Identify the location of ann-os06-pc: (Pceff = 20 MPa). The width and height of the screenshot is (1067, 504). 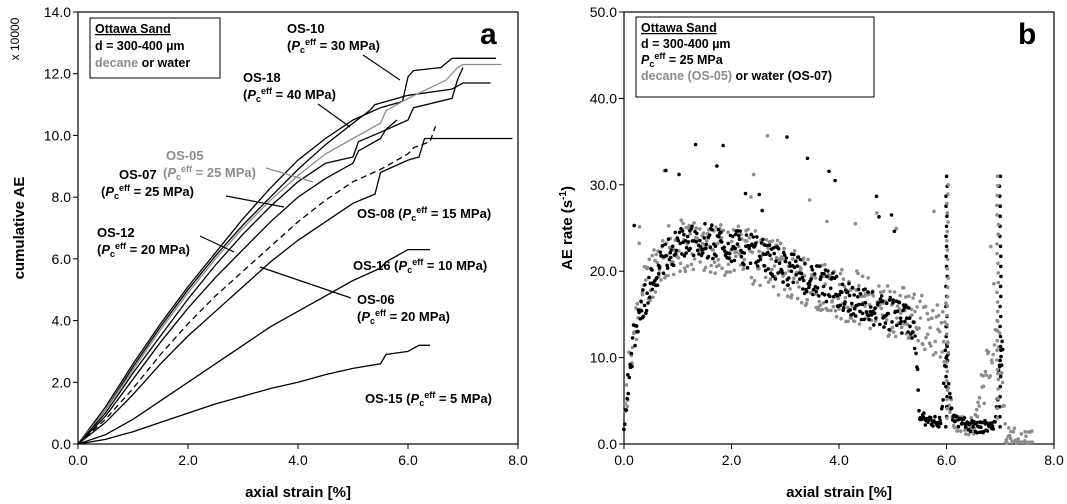
(403, 317).